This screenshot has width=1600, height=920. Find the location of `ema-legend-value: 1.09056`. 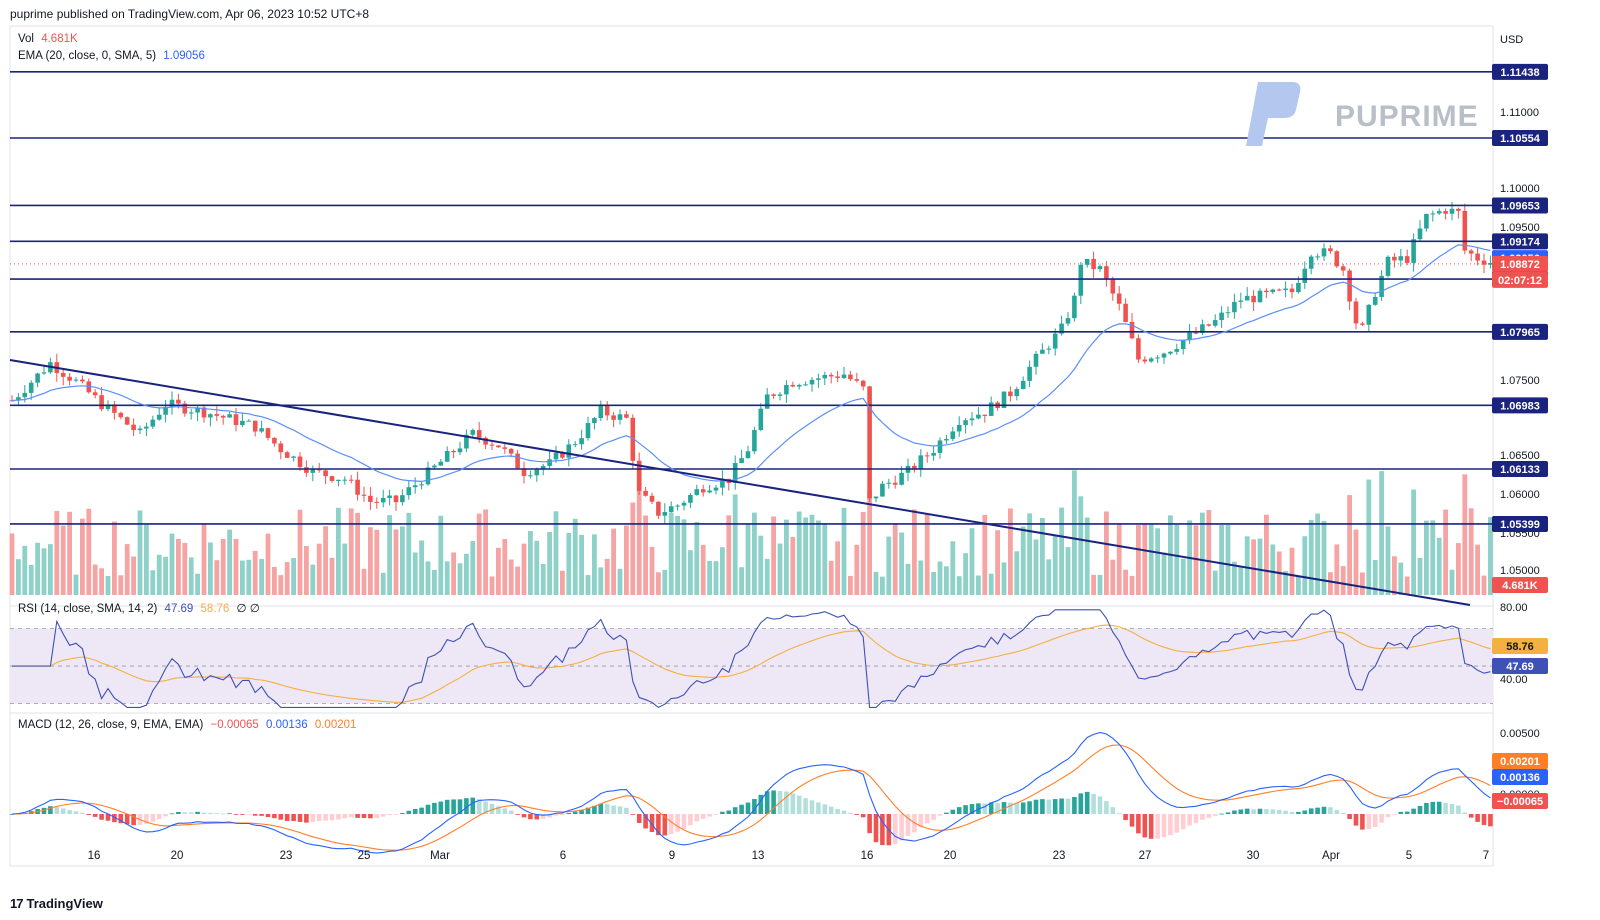

ema-legend-value: 1.09056 is located at coordinates (184, 56).